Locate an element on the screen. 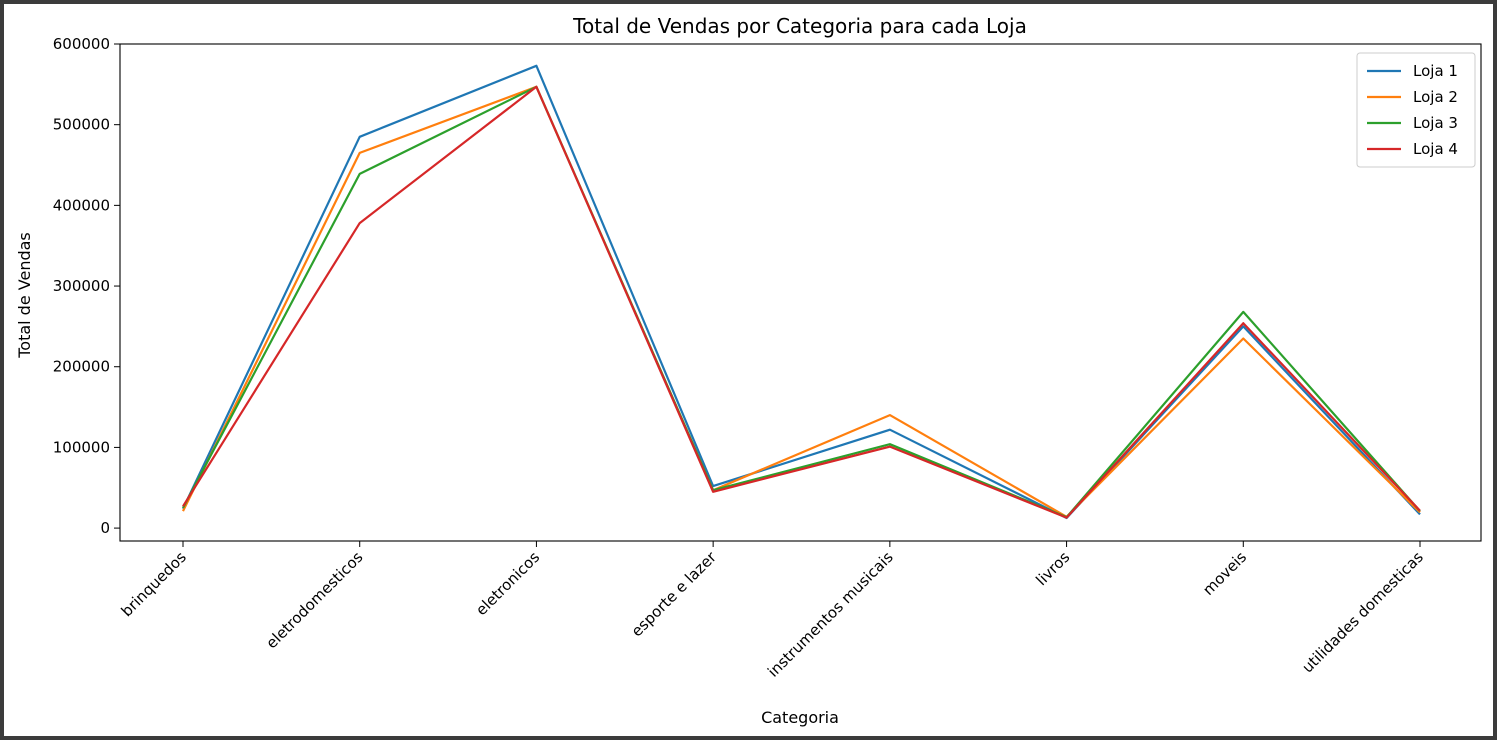 The width and height of the screenshot is (1497, 740). x-tick-label: livros is located at coordinates (1052, 568).